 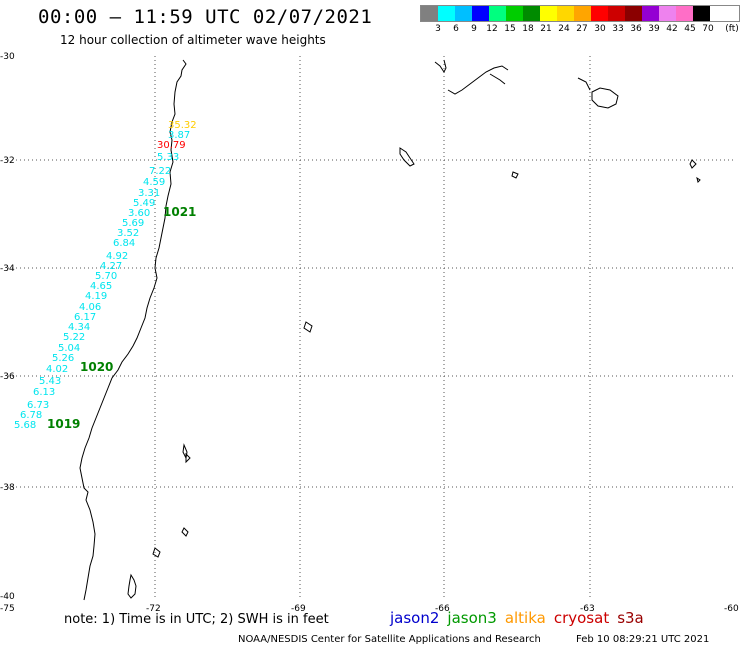 I want to click on legend-labels: 3 6 9 12 15 18 21 24 27 30 33 36 39 42 45 70 (ft), so click(x=580, y=29).